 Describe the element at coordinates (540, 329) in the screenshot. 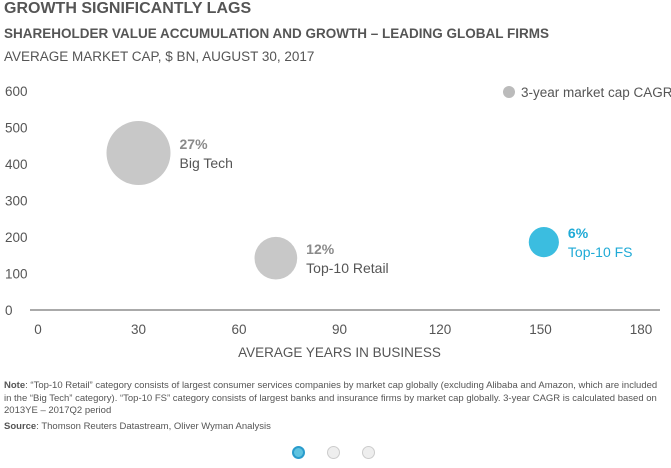

I see `x-tick-label: 150` at that location.